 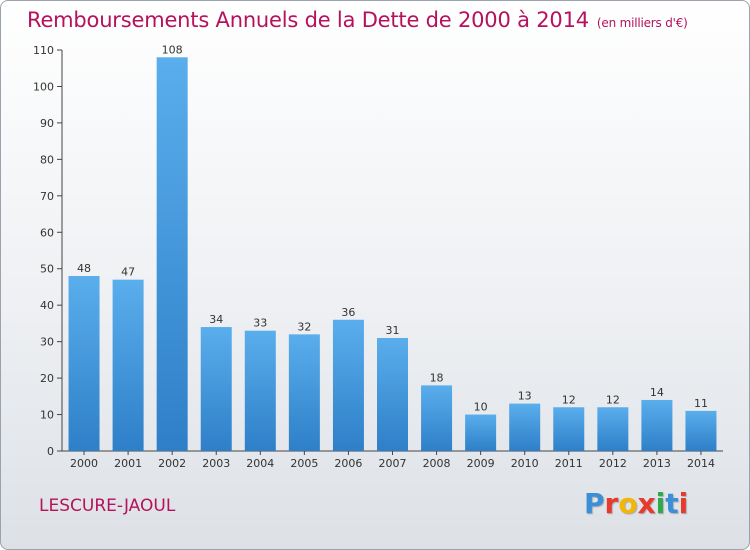 I want to click on y-tick-label: 80, so click(x=47, y=159).